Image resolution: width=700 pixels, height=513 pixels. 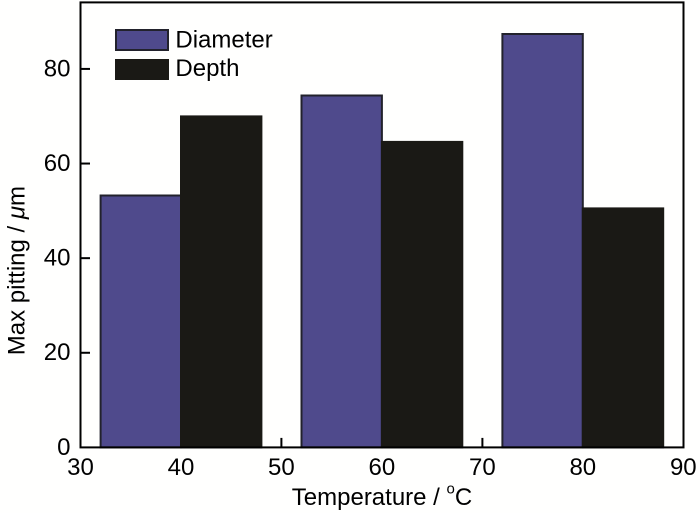 I want to click on svg-text: Max pitting / μm, so click(x=17, y=270).